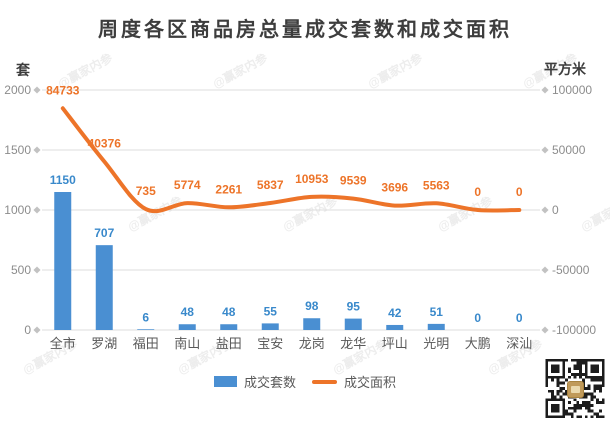 Image resolution: width=610 pixels, height=421 pixels. Describe the element at coordinates (312, 179) in the screenshot. I see `svg-text: 10953` at that location.